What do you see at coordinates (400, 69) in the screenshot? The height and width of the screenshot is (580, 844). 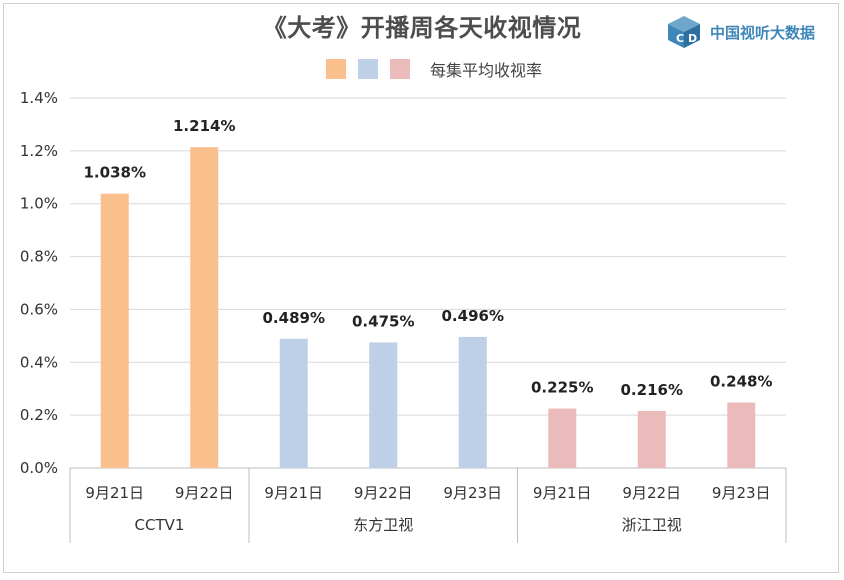 I see `legend-swatch-zhejiang` at bounding box center [400, 69].